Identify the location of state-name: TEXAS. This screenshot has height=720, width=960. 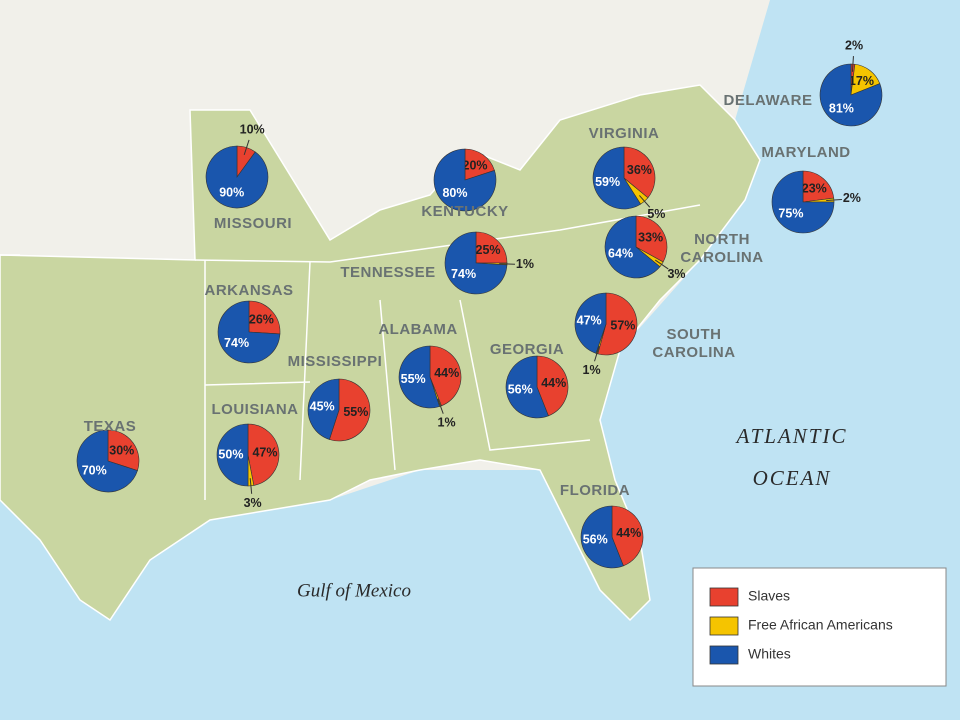
(110, 426).